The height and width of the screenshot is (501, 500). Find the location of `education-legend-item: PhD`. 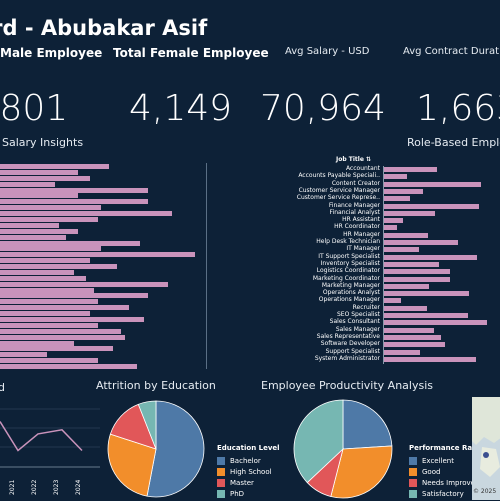

education-legend-item: PhD is located at coordinates (248, 493).